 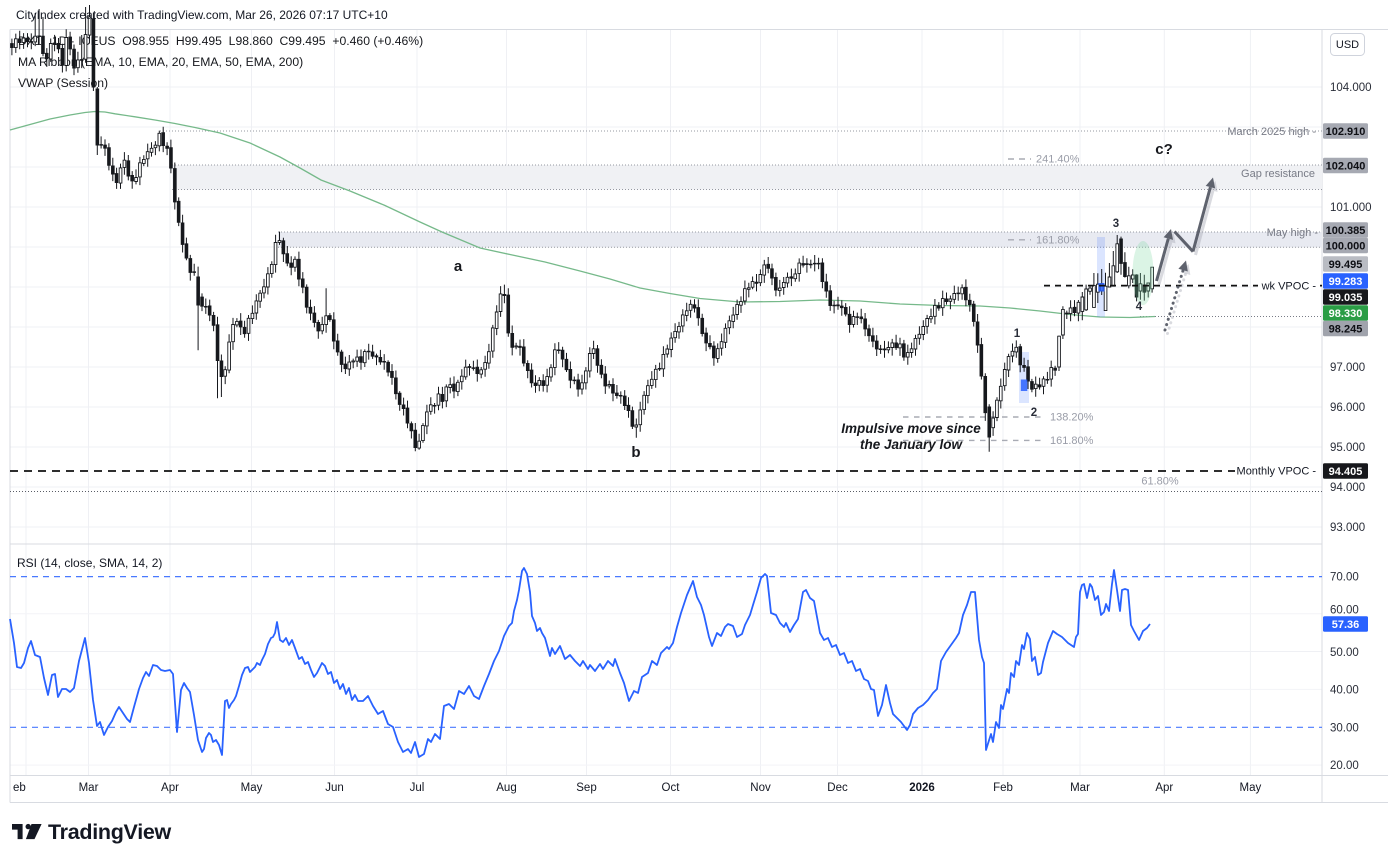 I want to click on svg-text: c?, so click(x=1164, y=149).